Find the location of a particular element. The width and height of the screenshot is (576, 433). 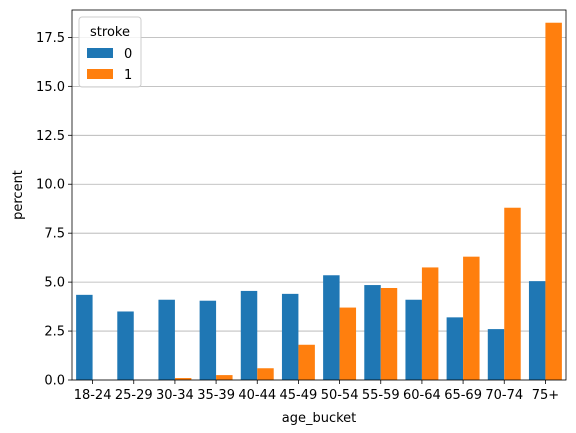

y-tick-label: 10.0 is located at coordinates (50, 185).